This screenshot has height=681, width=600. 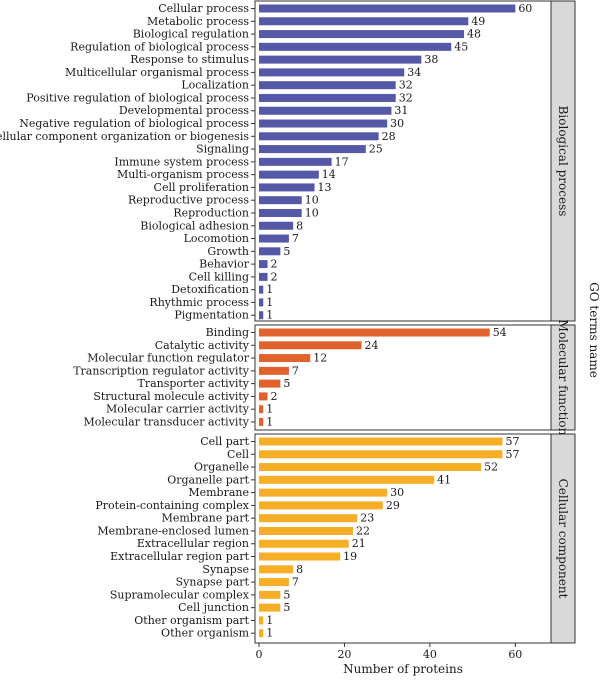 I want to click on data-label-rhythmic-process: 1, so click(x=269, y=302).